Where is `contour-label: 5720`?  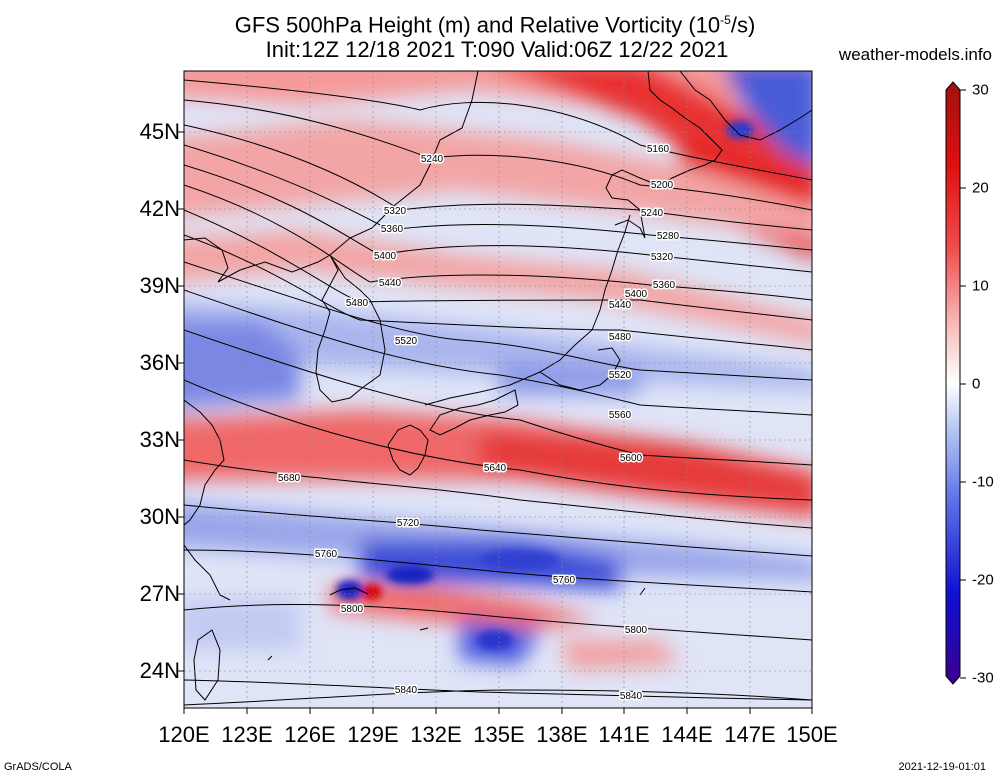 contour-label: 5720 is located at coordinates (408, 523).